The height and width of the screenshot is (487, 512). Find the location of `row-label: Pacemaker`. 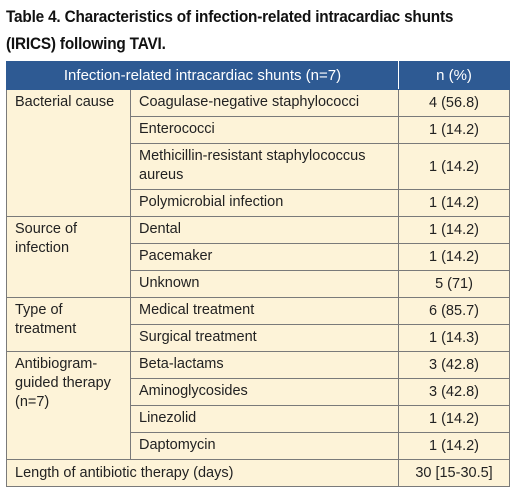

row-label: Pacemaker is located at coordinates (264, 257).